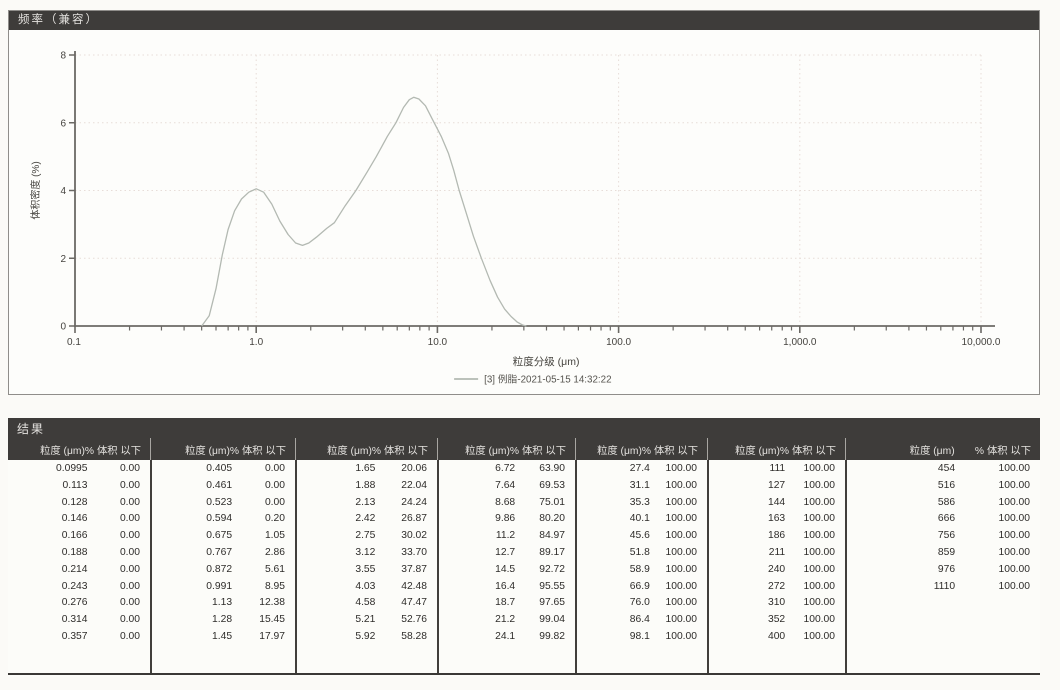 Image resolution: width=1060 pixels, height=690 pixels. I want to click on table-row: 144 100.00, so click(777, 505).